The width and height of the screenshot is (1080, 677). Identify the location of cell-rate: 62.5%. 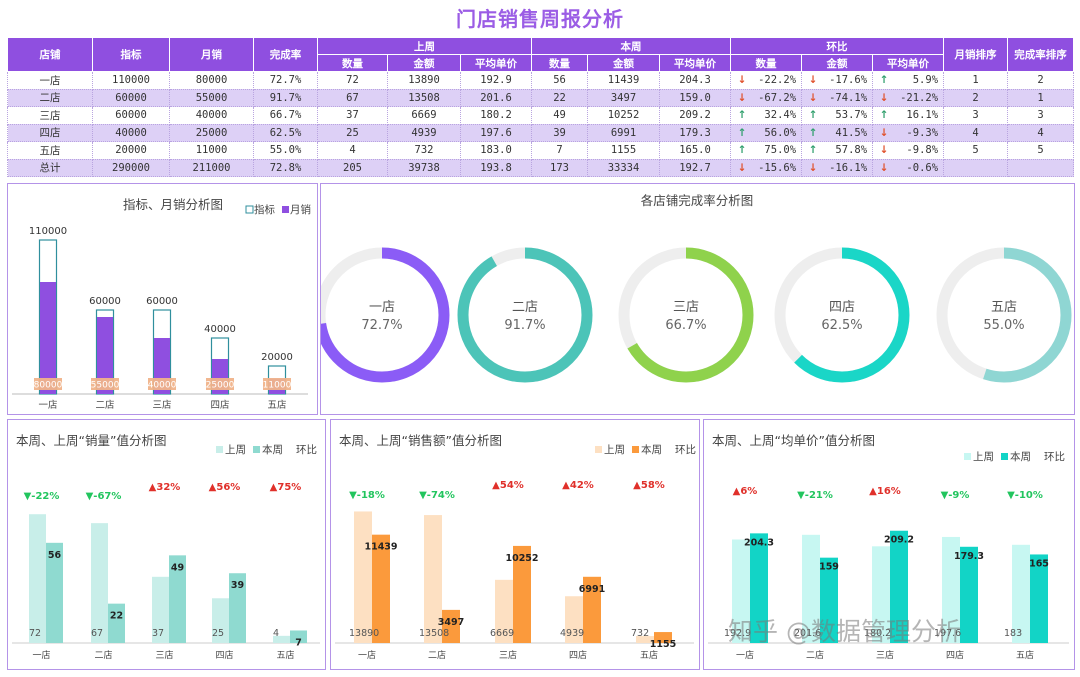
(285, 132).